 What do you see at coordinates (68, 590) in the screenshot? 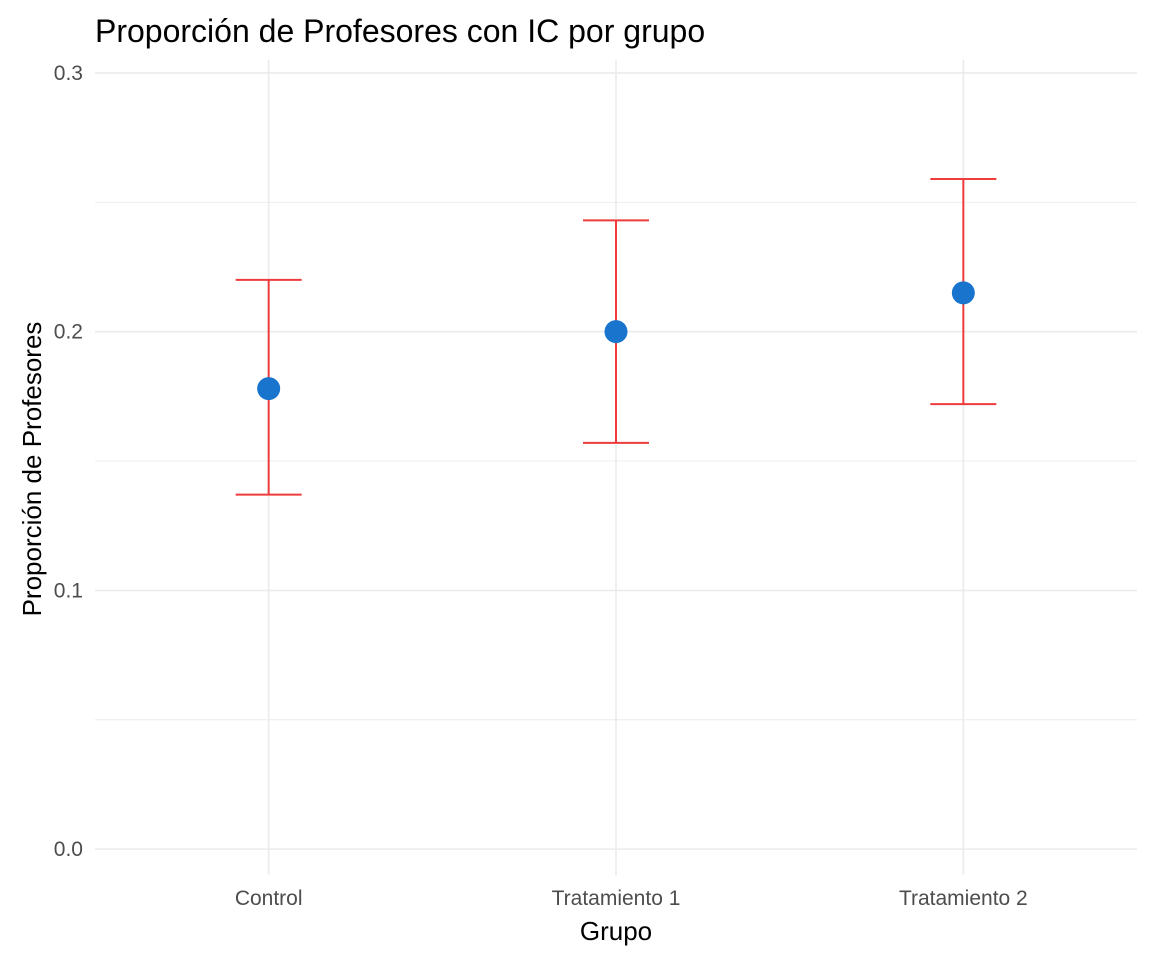
I see `y-tick-label: 0.1` at bounding box center [68, 590].